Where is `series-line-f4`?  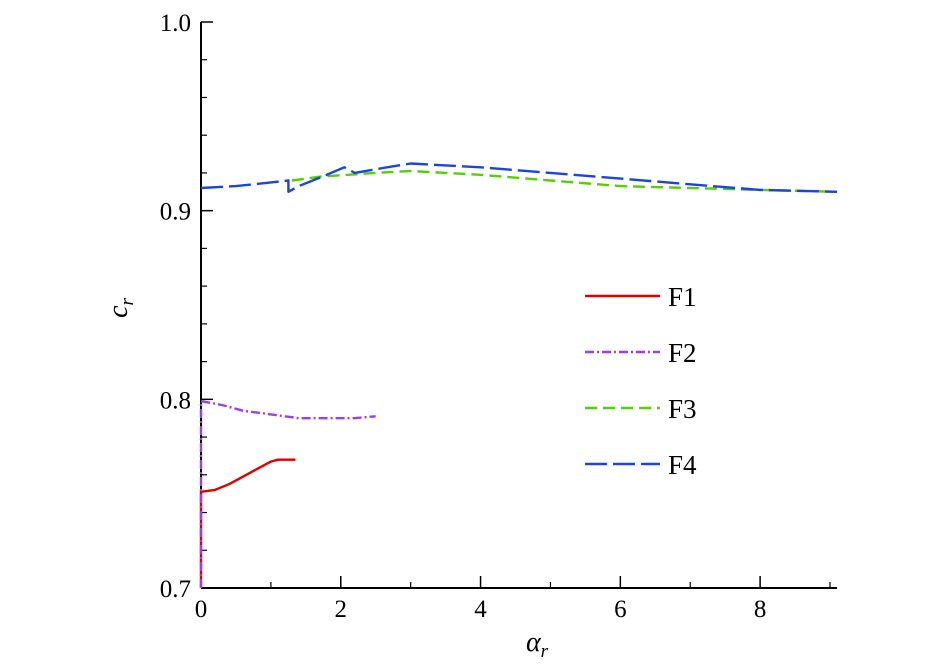 series-line-f4 is located at coordinates (519, 178).